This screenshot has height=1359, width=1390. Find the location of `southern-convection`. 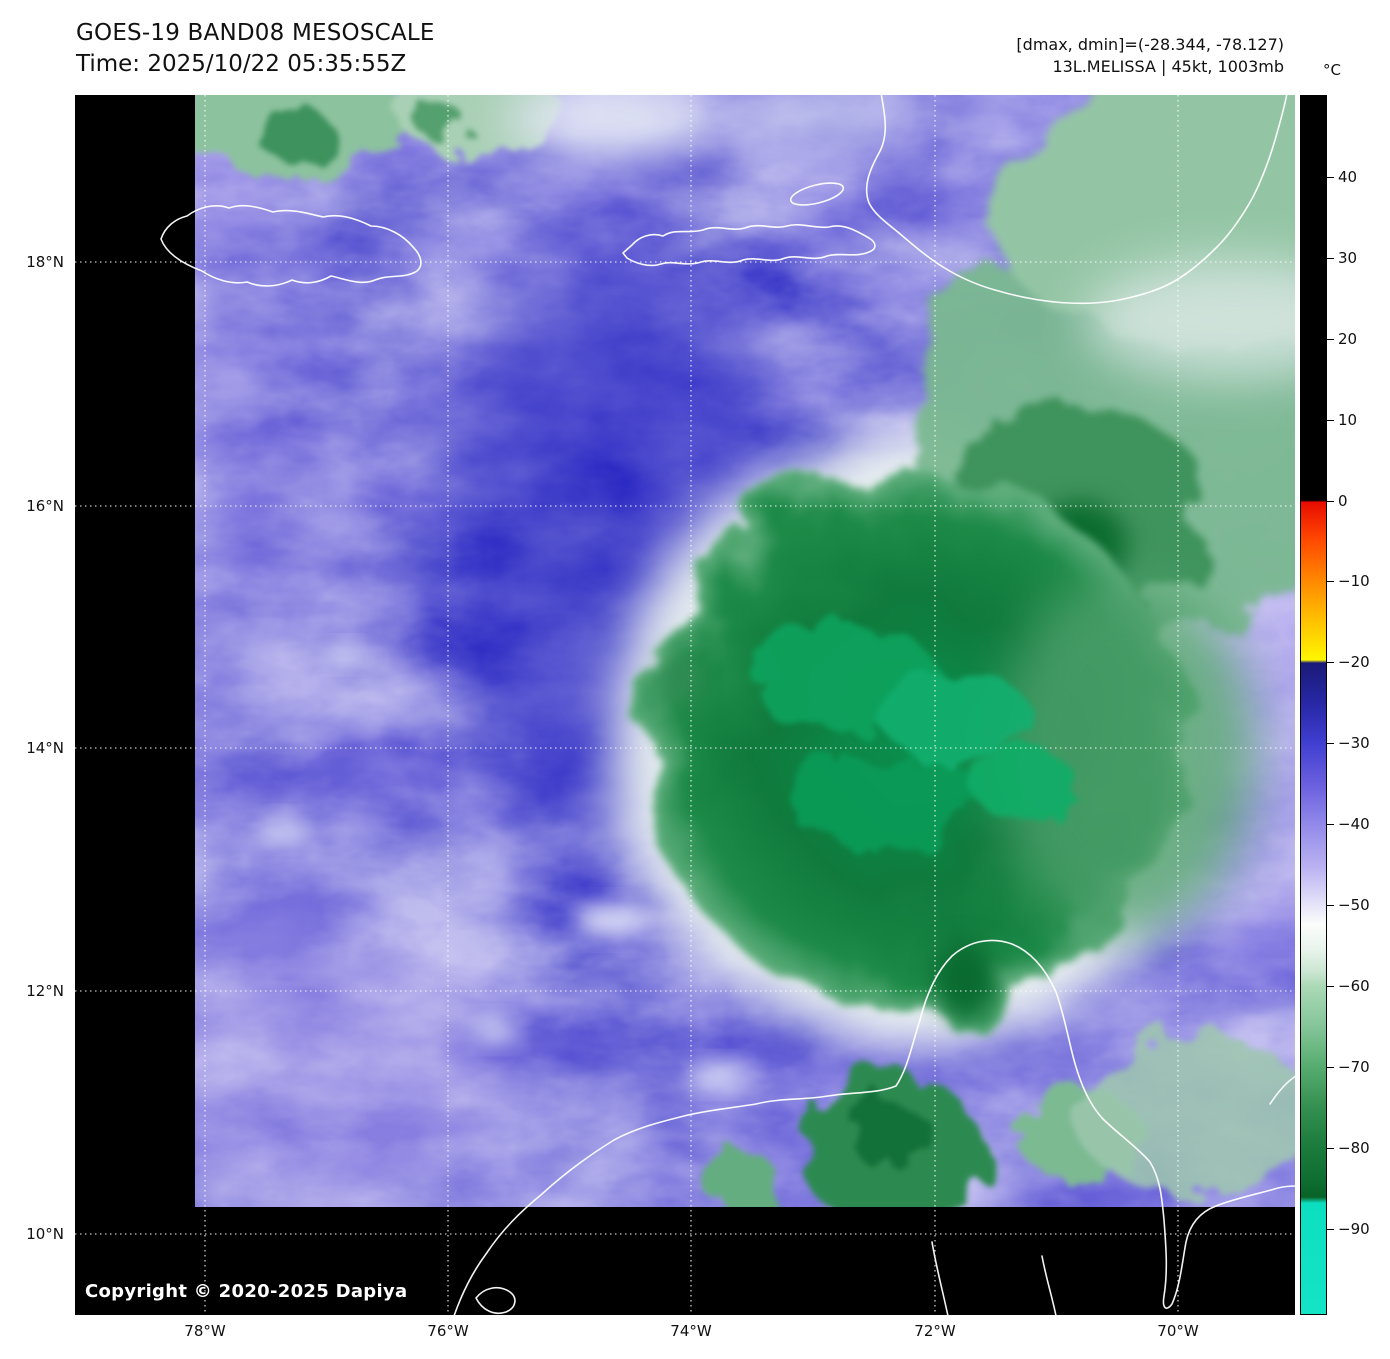

southern-convection is located at coordinates (997, 1121).